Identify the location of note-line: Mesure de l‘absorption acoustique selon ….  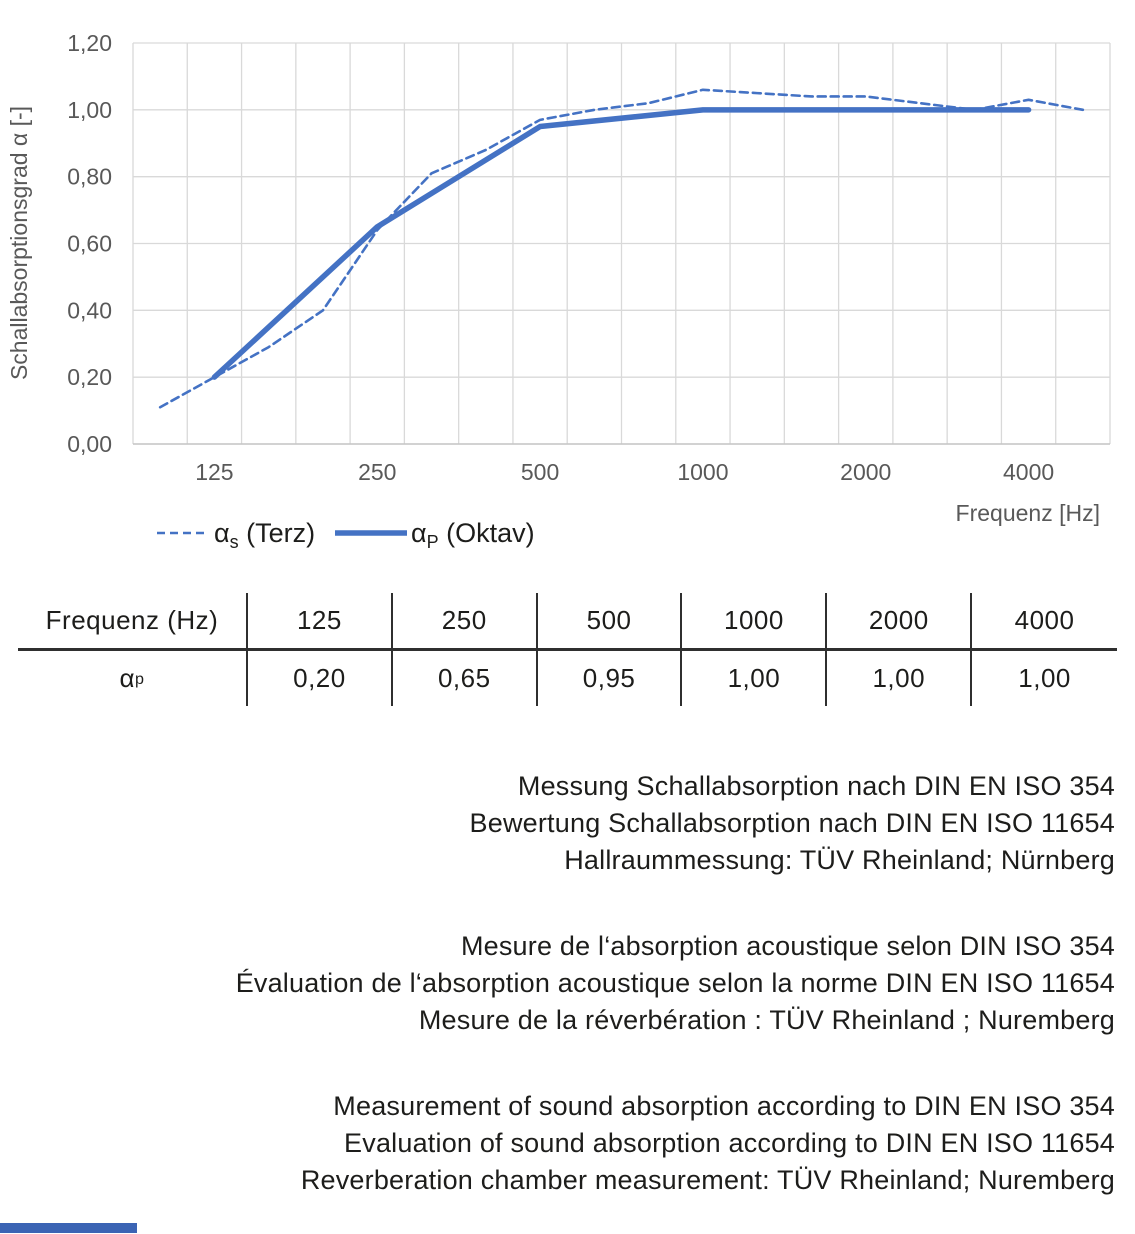
(787, 946).